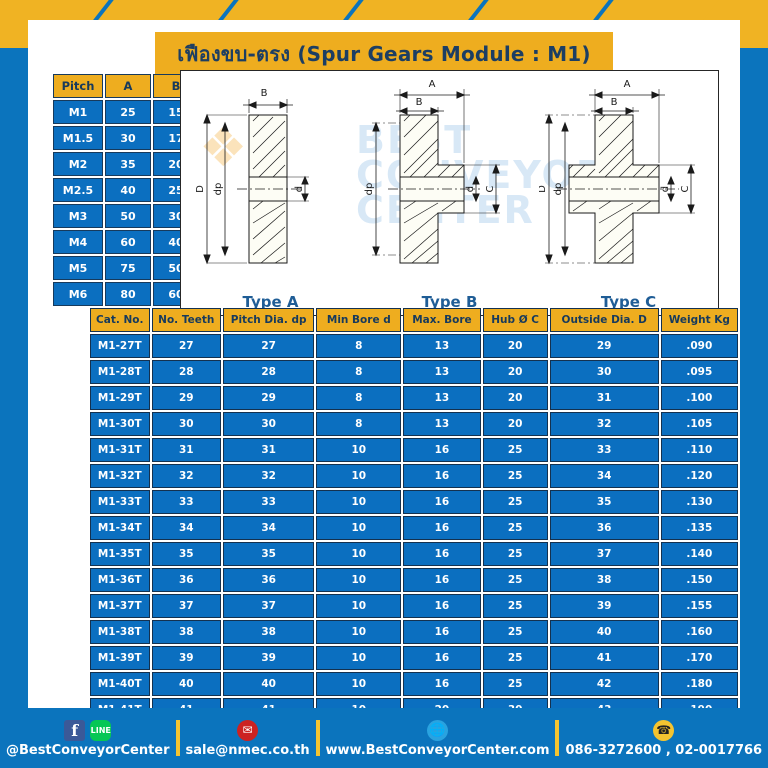 The height and width of the screenshot is (768, 768). Describe the element at coordinates (128, 294) in the screenshot. I see `pitch-cell: 80` at that location.